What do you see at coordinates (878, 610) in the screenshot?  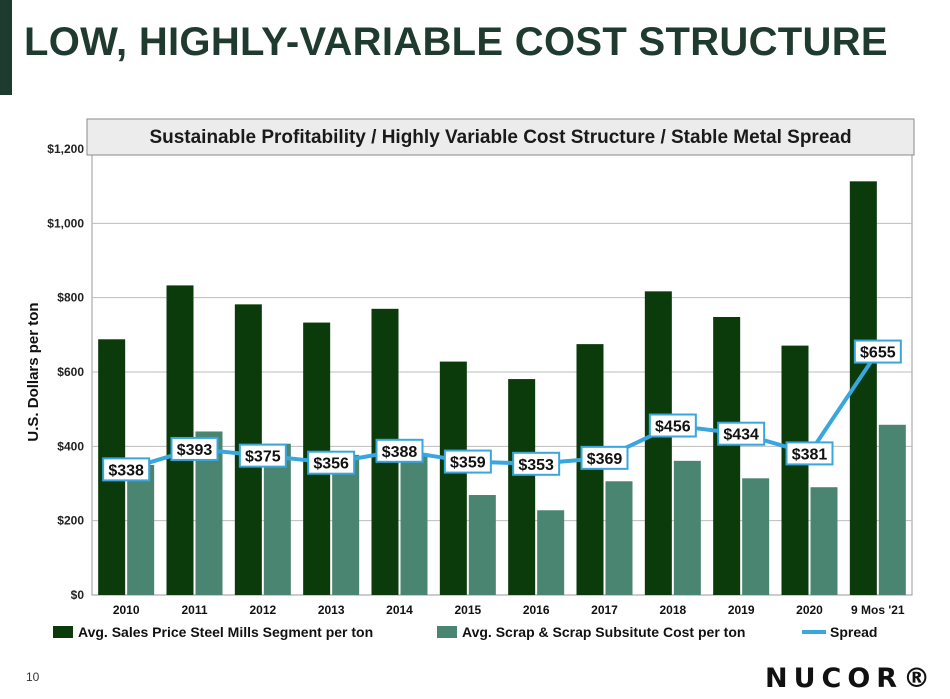 I see `x-tick-label: 9 Mos '21` at bounding box center [878, 610].